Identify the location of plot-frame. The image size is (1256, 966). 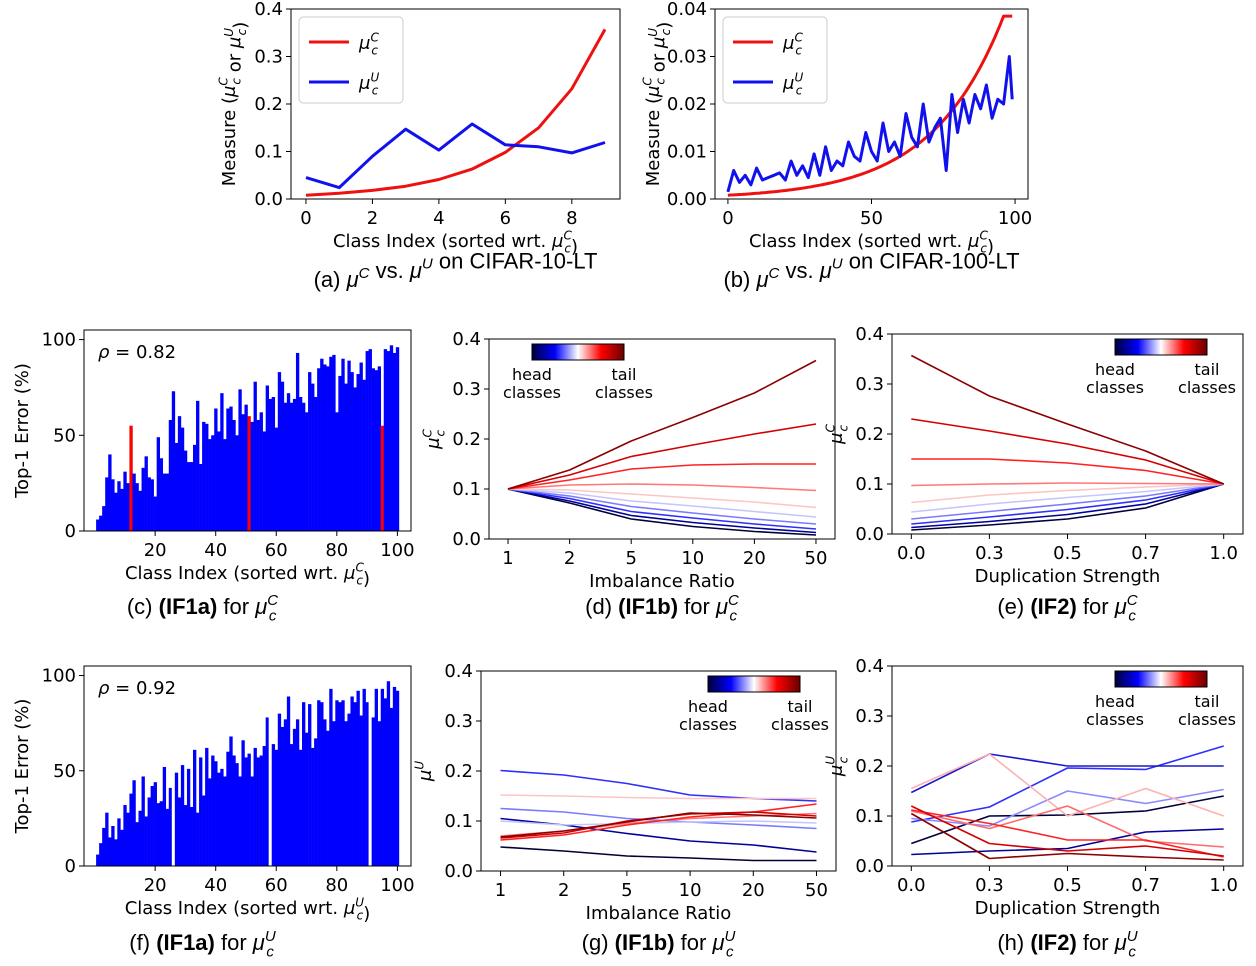
(247, 766).